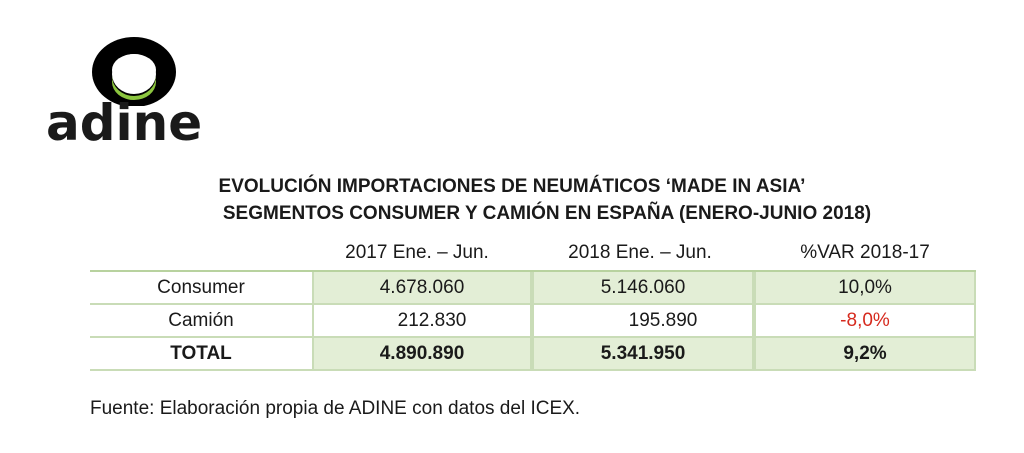 The width and height of the screenshot is (1024, 453). Describe the element at coordinates (865, 320) in the screenshot. I see `cell-var-negative: -8,0%` at that location.